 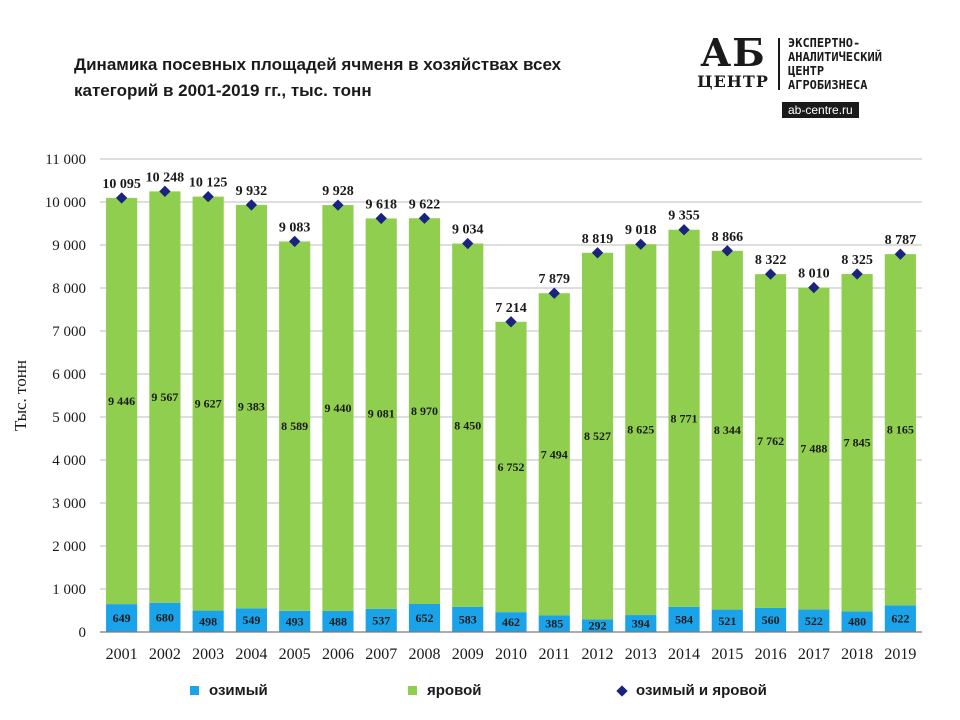 I want to click on logo-line-1: ЭКСПЕРТНО-, so click(x=824, y=43).